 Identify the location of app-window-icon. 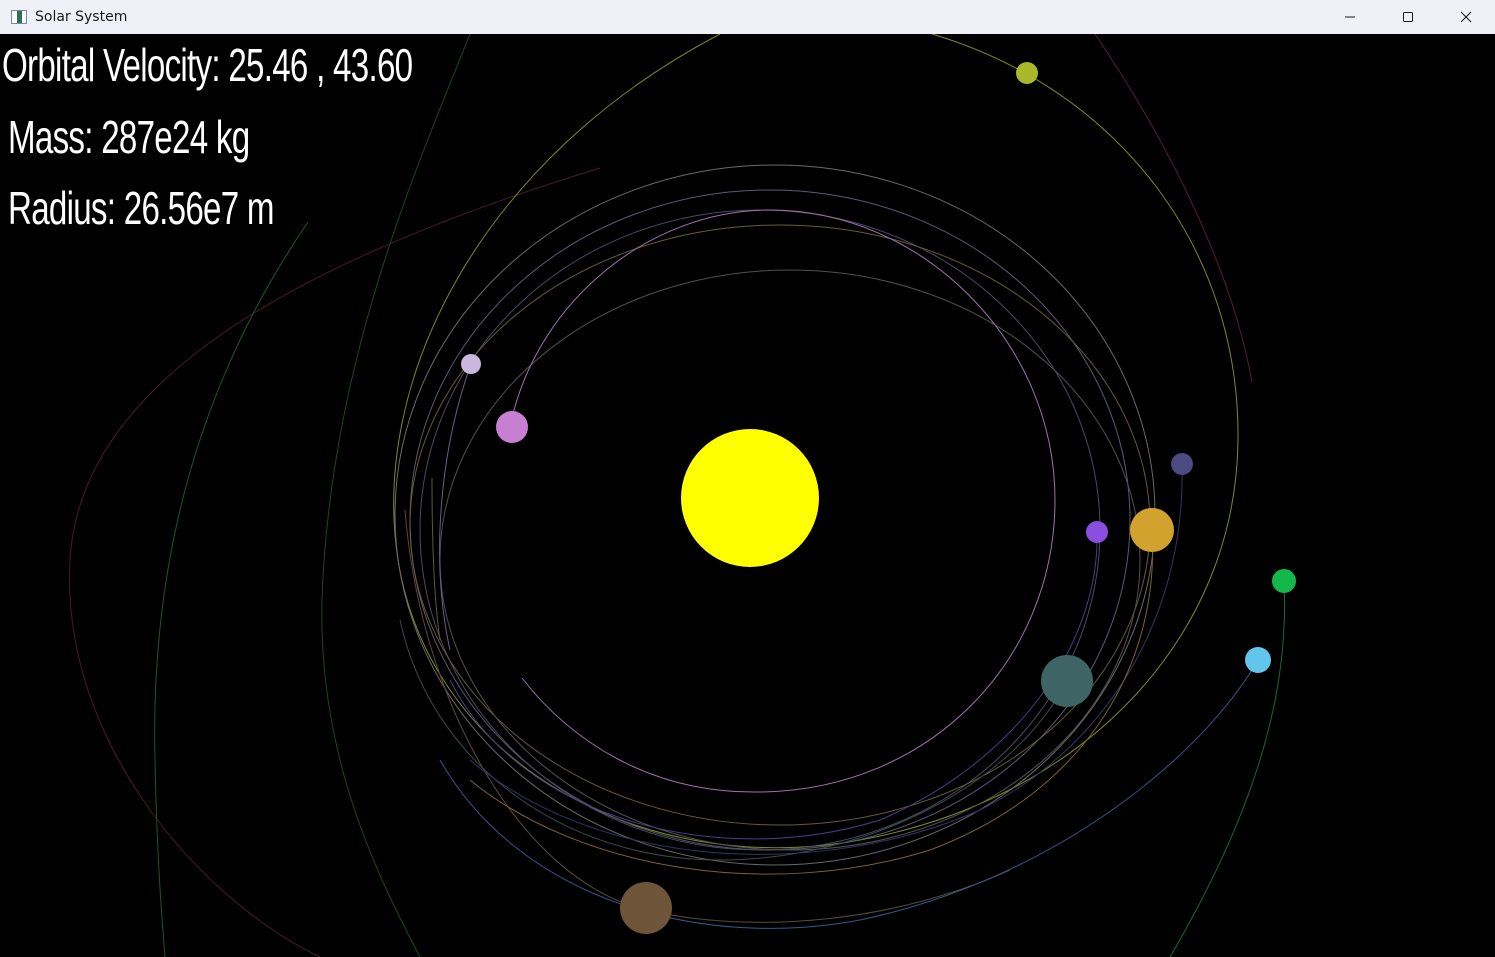
(19, 17).